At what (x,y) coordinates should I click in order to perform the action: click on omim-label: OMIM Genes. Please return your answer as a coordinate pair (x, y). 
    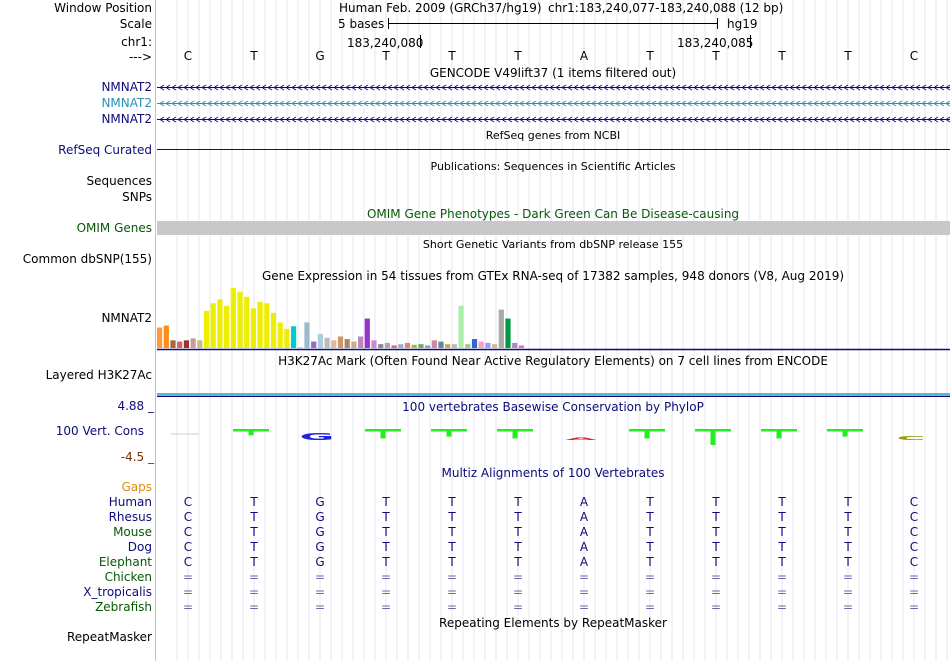
    Looking at the image, I should click on (114, 228).